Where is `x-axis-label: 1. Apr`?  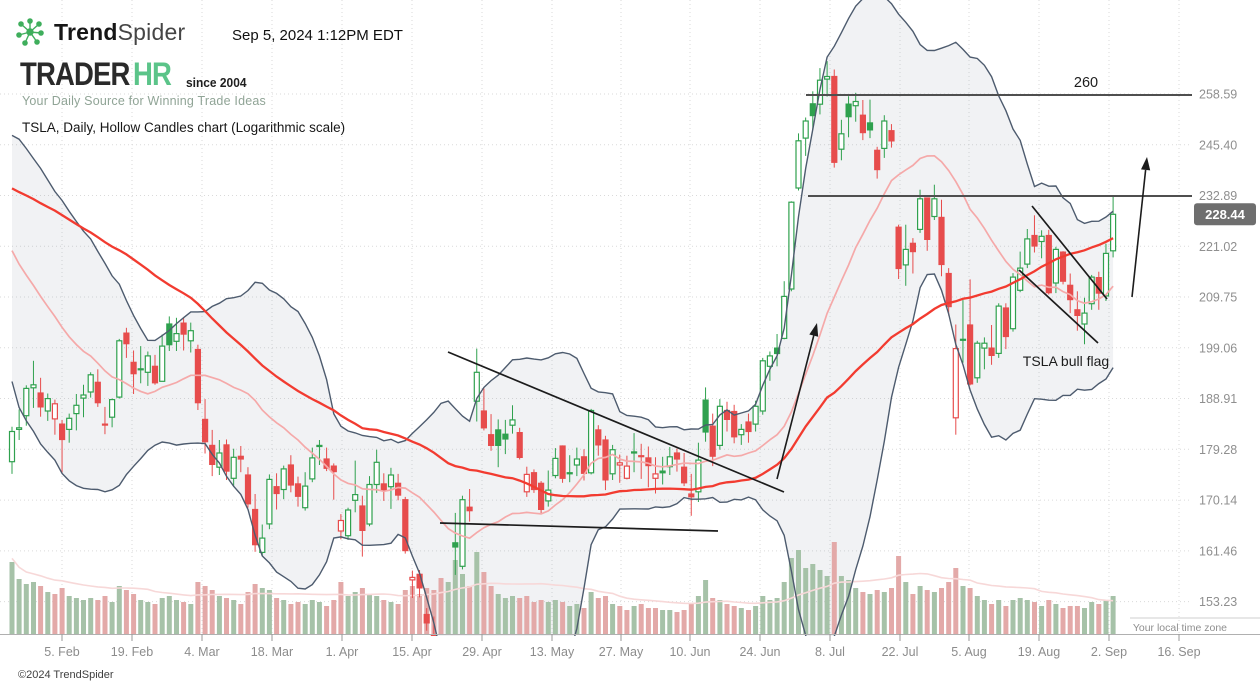 x-axis-label: 1. Apr is located at coordinates (342, 652).